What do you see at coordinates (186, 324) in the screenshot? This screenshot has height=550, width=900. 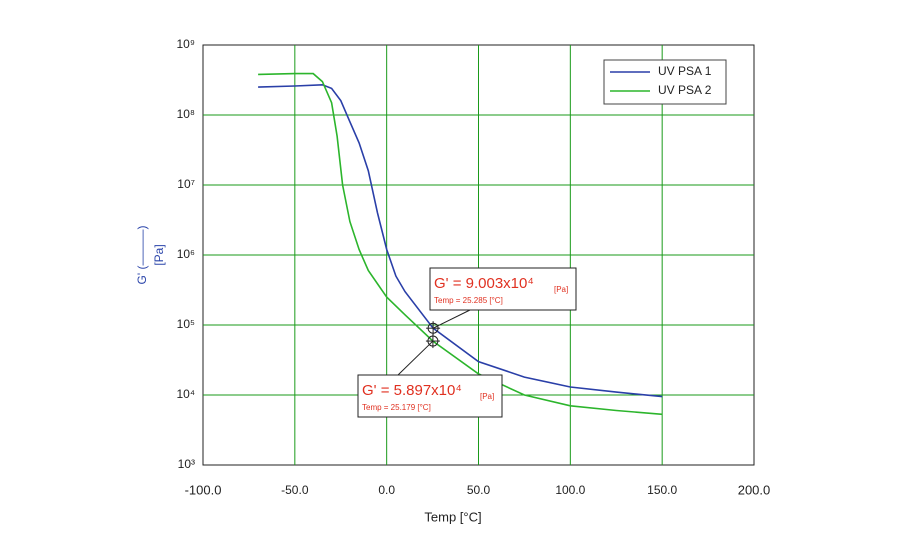 I see `y-tick-label: 10⁵` at bounding box center [186, 324].